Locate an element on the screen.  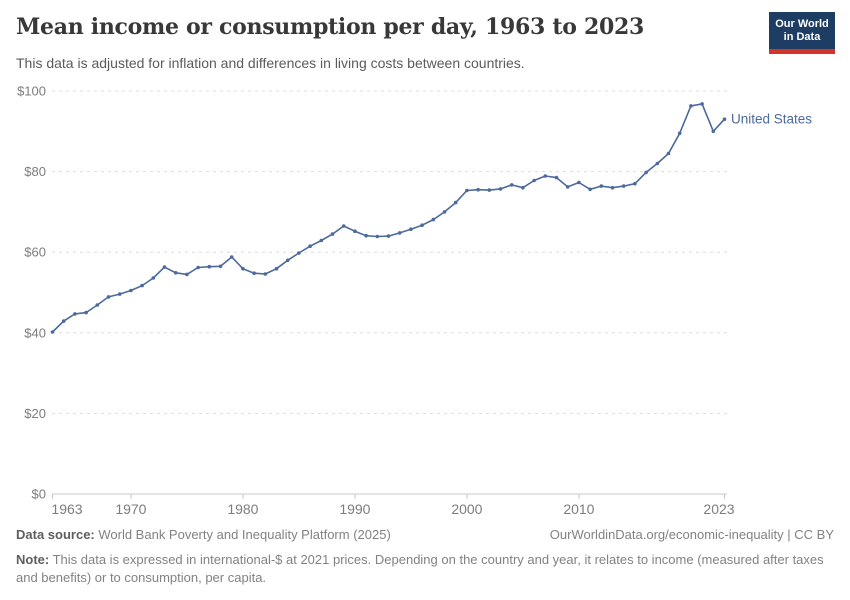
series-label-united-states: United States is located at coordinates (771, 119).